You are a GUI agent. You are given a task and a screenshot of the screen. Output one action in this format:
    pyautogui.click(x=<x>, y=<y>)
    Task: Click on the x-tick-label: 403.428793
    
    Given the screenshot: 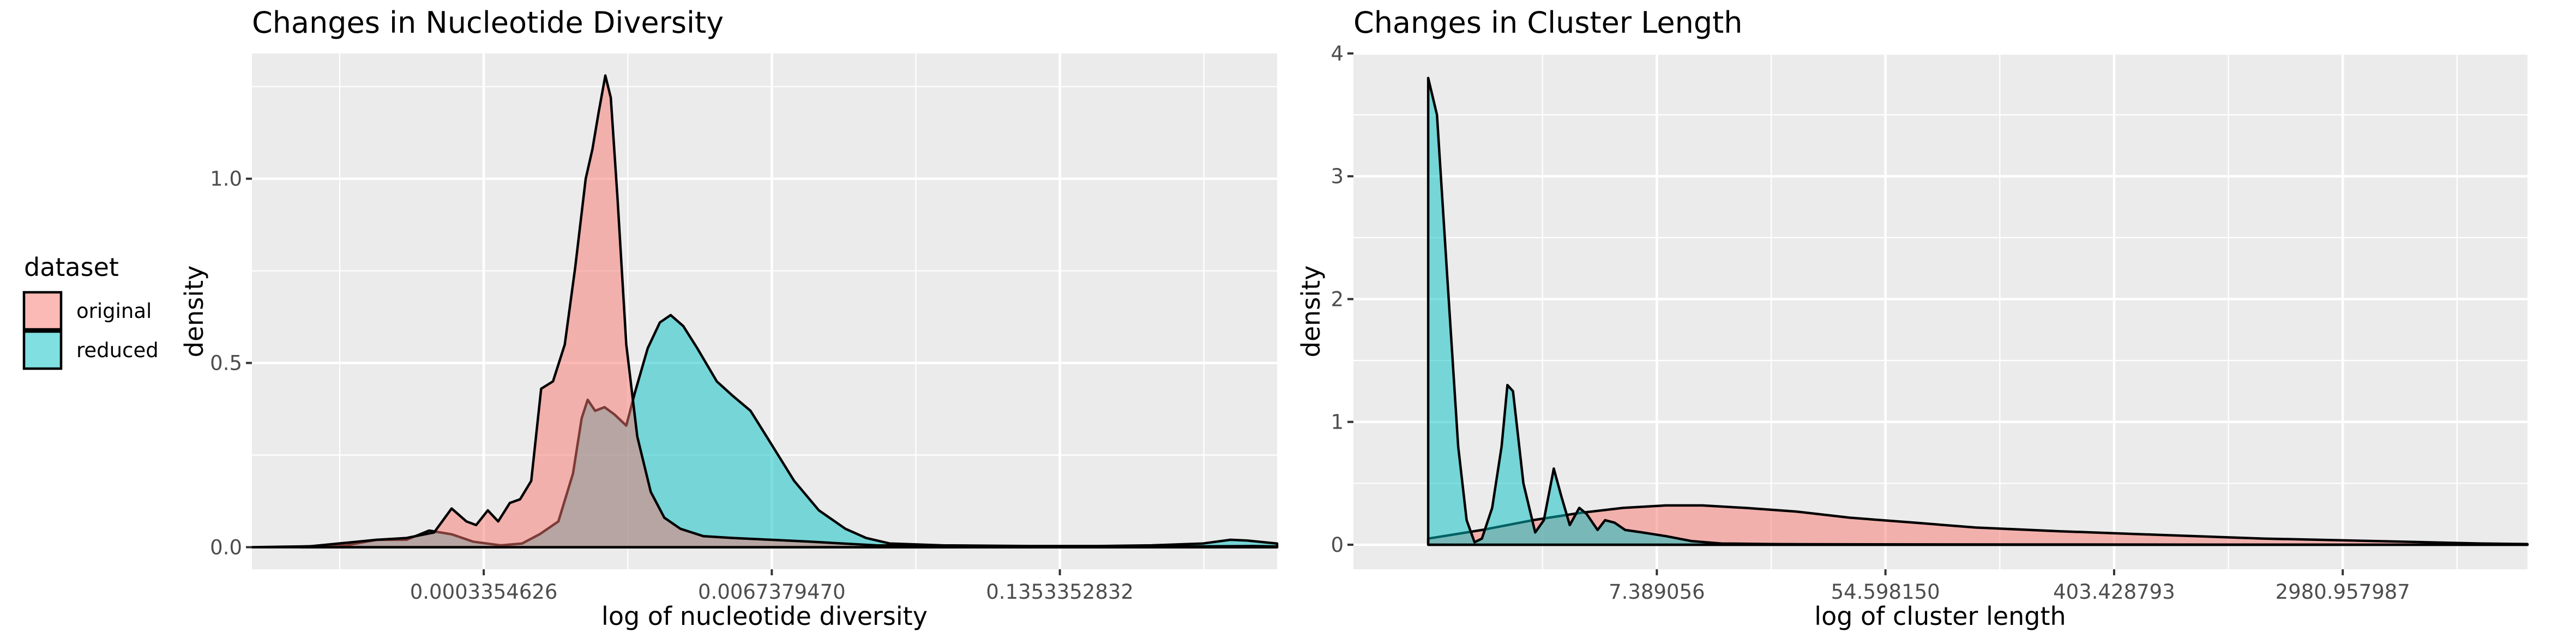 What is the action you would take?
    pyautogui.click(x=2114, y=592)
    